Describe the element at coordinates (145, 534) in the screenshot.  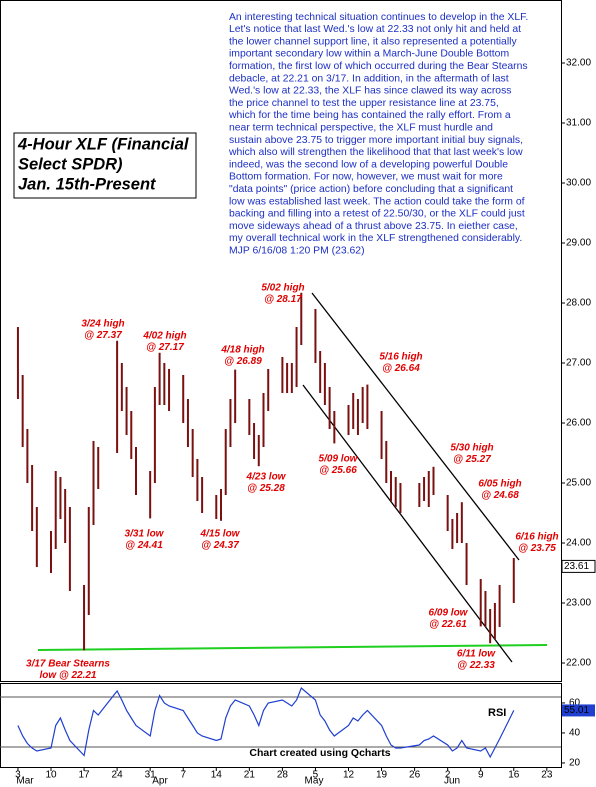
I see `annotation: 3/31 low` at that location.